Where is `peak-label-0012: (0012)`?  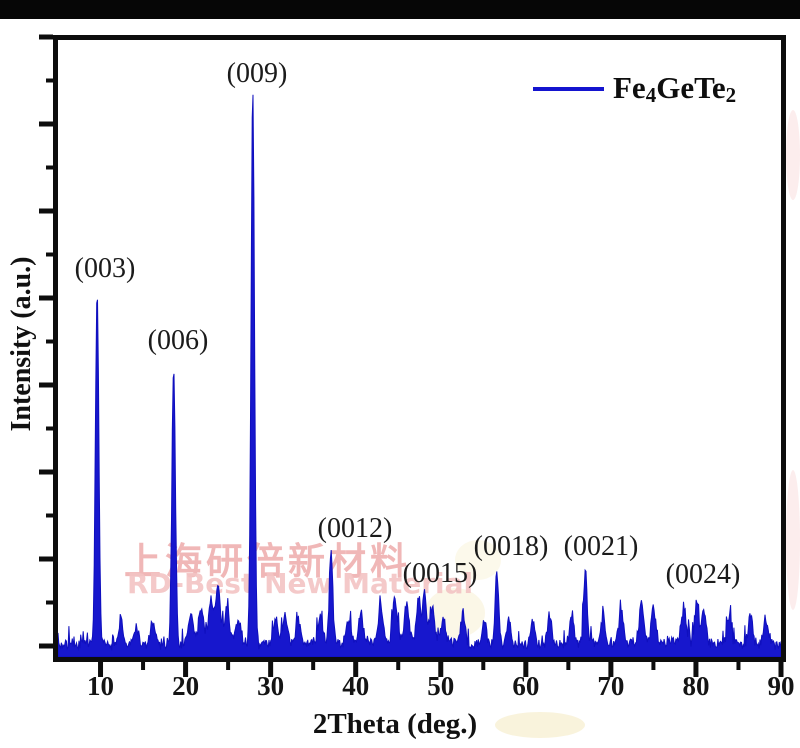
peak-label-0012: (0012) is located at coordinates (355, 528).